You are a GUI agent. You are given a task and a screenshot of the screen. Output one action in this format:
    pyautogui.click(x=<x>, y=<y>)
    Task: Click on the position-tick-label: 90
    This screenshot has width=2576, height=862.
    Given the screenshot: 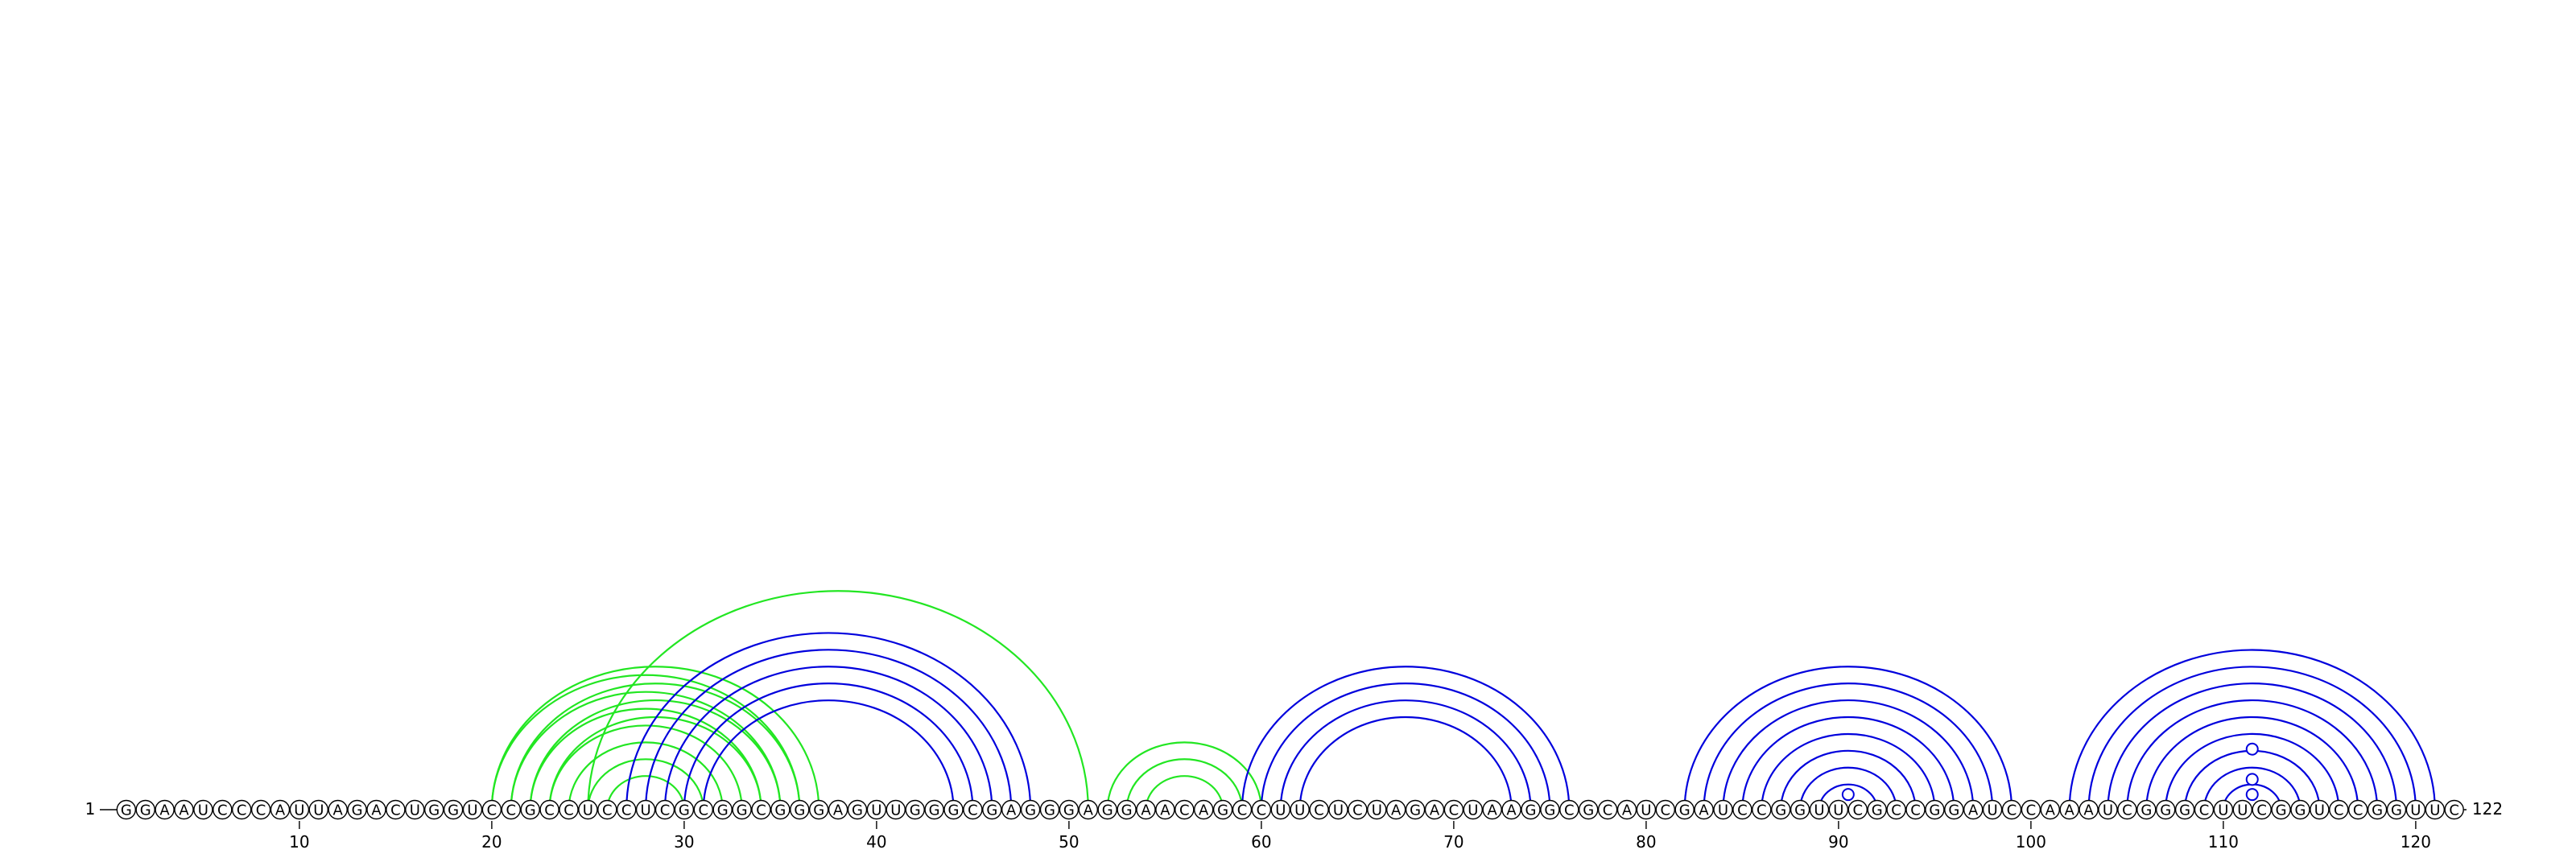 What is the action you would take?
    pyautogui.click(x=1838, y=842)
    